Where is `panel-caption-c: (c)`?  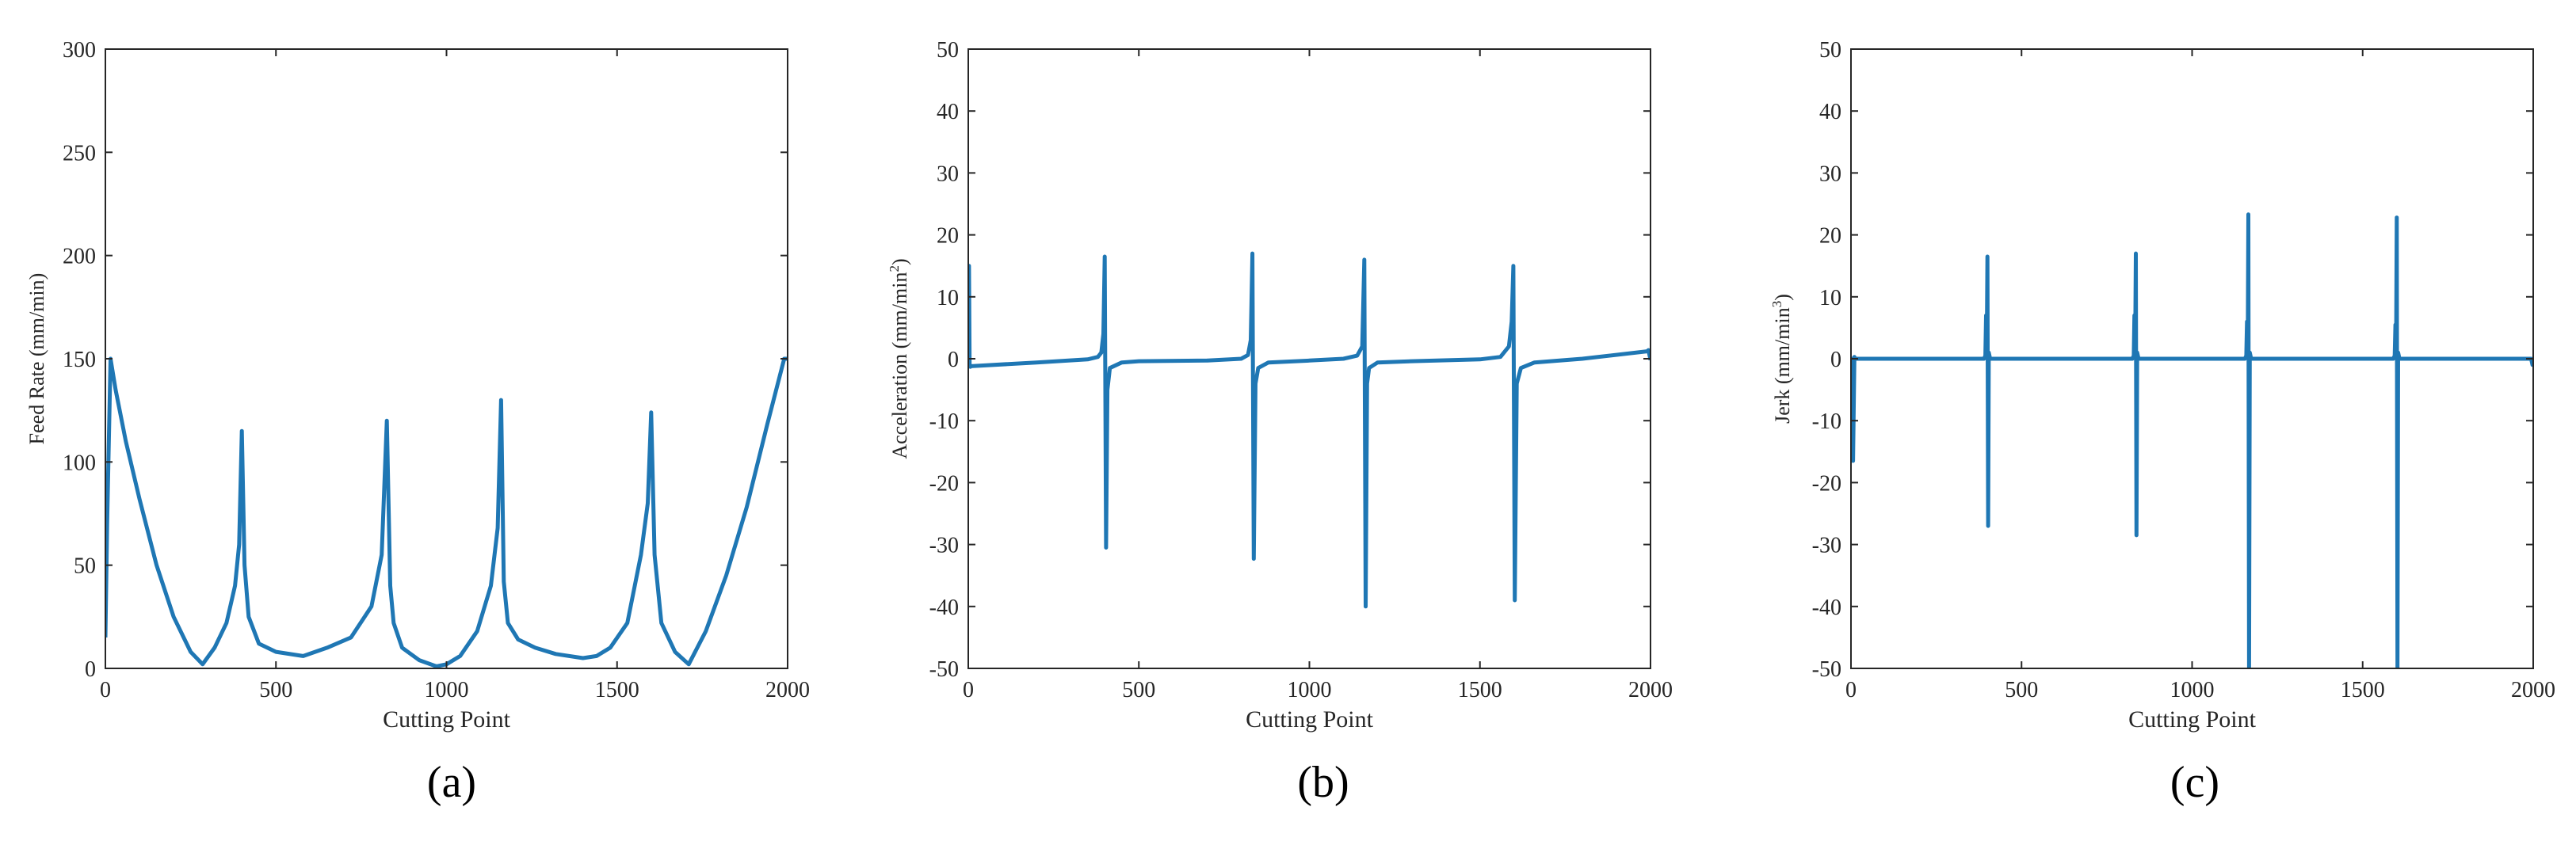 panel-caption-c: (c) is located at coordinates (2195, 782).